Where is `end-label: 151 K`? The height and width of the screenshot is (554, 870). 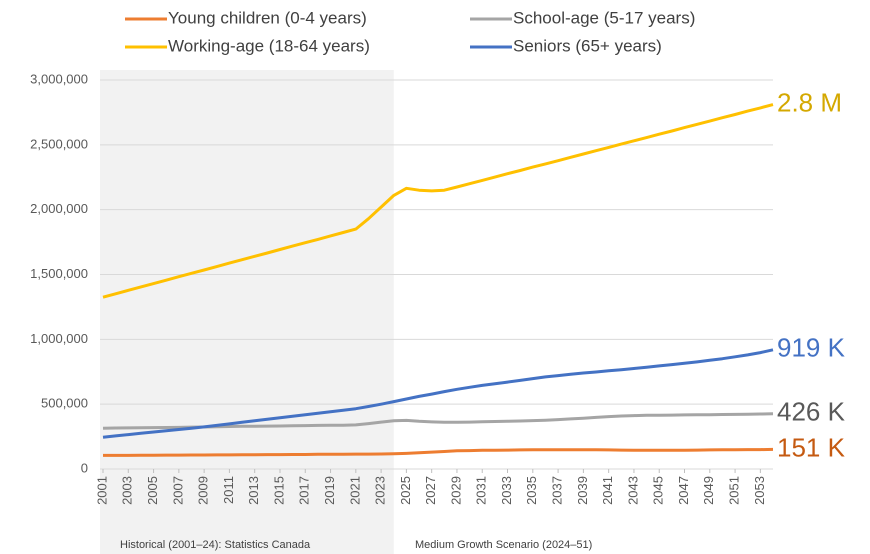
end-label: 151 K is located at coordinates (811, 447).